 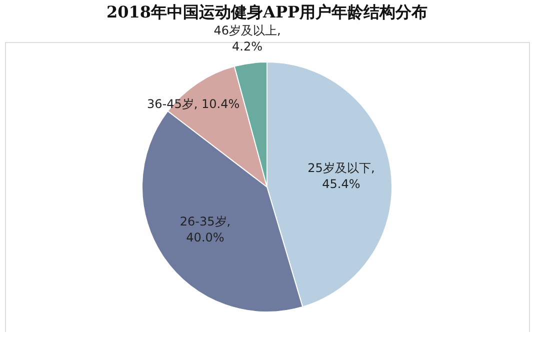 What do you see at coordinates (205, 229) in the screenshot?
I see `slice-label: 26-35岁, 40.0%` at bounding box center [205, 229].